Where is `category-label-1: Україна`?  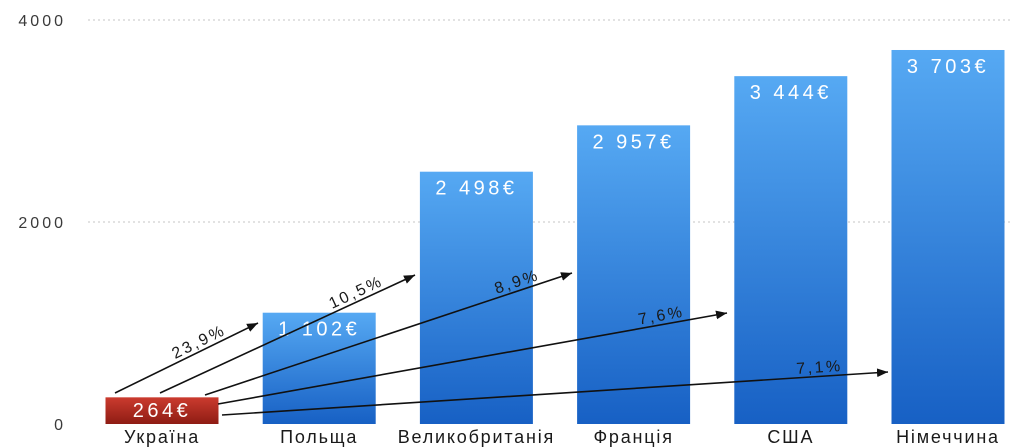
category-label-1: Україна is located at coordinates (162, 437).